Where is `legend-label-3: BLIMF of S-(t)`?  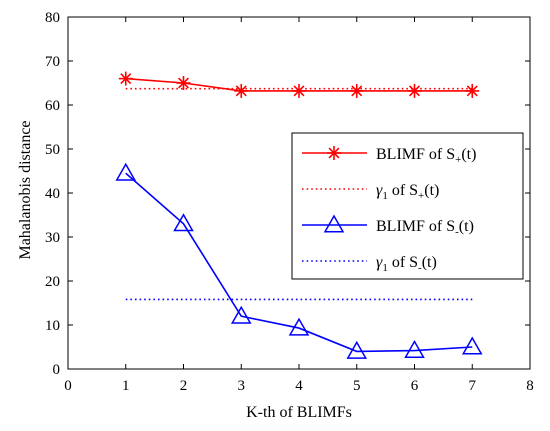
legend-label-3: BLIMF of S-(t) is located at coordinates (425, 228).